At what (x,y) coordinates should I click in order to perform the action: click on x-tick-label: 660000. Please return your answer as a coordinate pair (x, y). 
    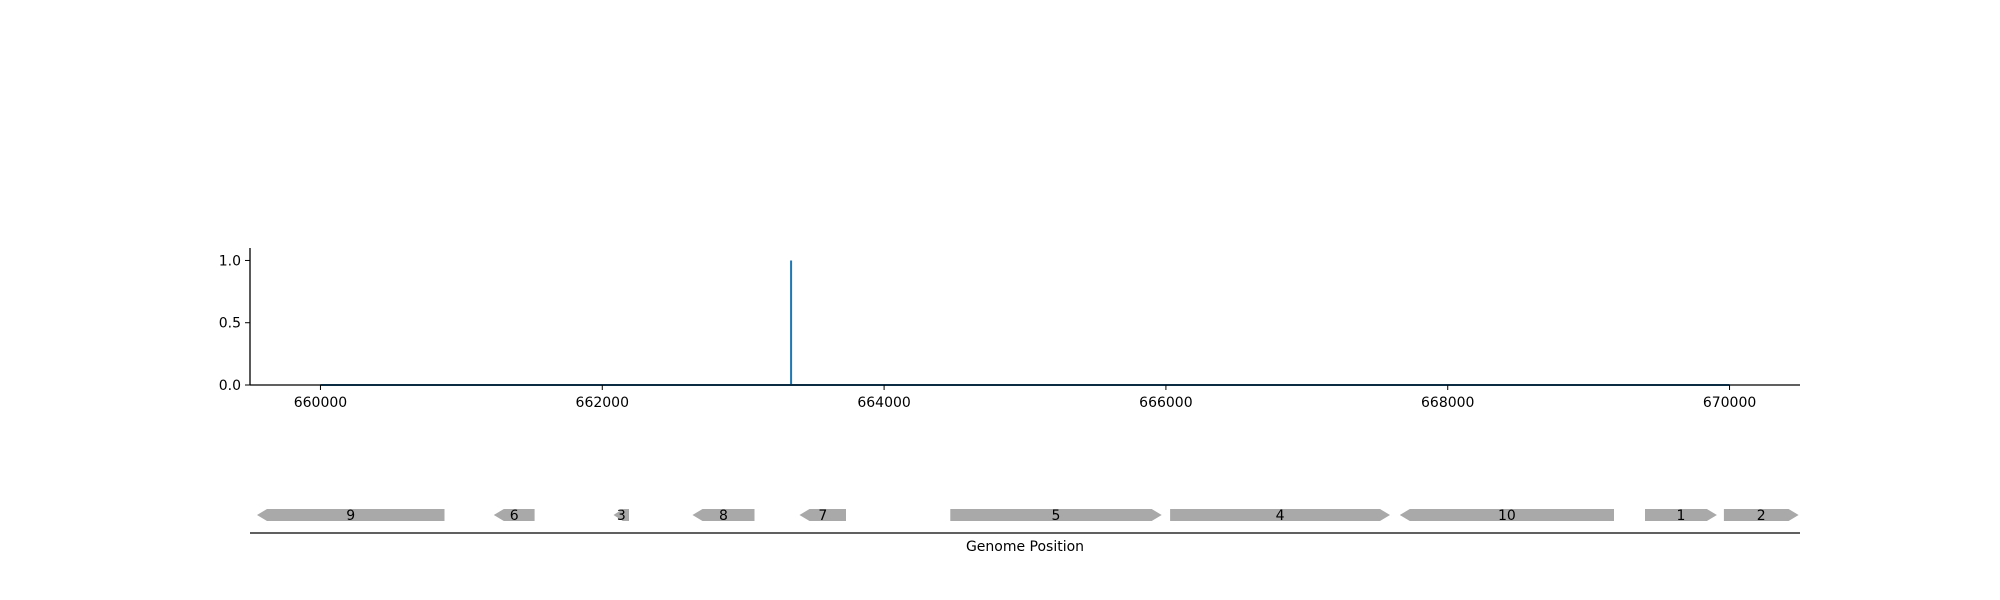
    Looking at the image, I should click on (320, 403).